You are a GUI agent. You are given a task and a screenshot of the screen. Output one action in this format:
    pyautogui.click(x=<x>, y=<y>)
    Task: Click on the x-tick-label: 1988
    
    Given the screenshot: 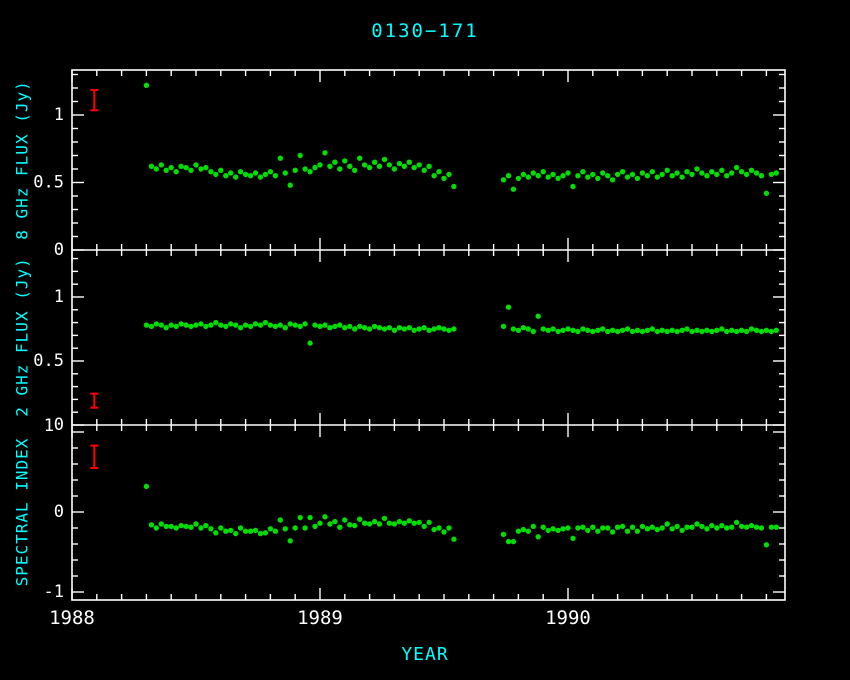 What is the action you would take?
    pyautogui.click(x=72, y=618)
    